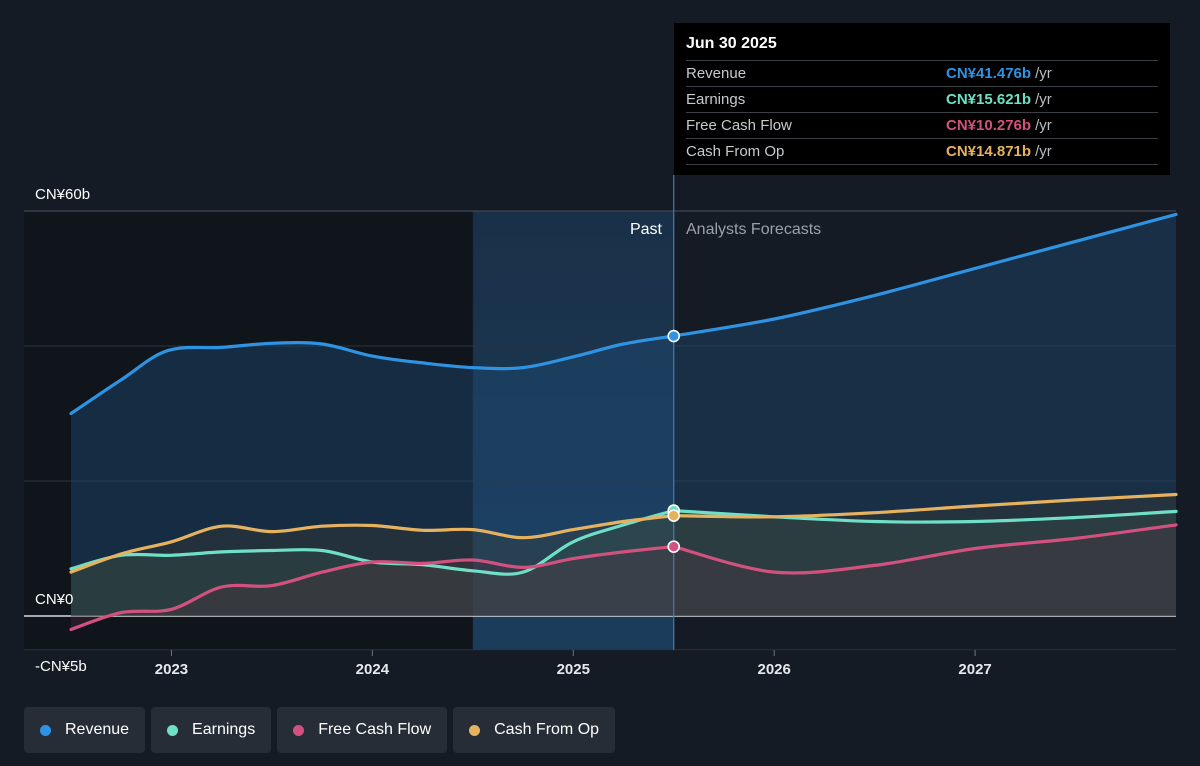  I want to click on tooltip-row-label: Free Cash Flow, so click(739, 125).